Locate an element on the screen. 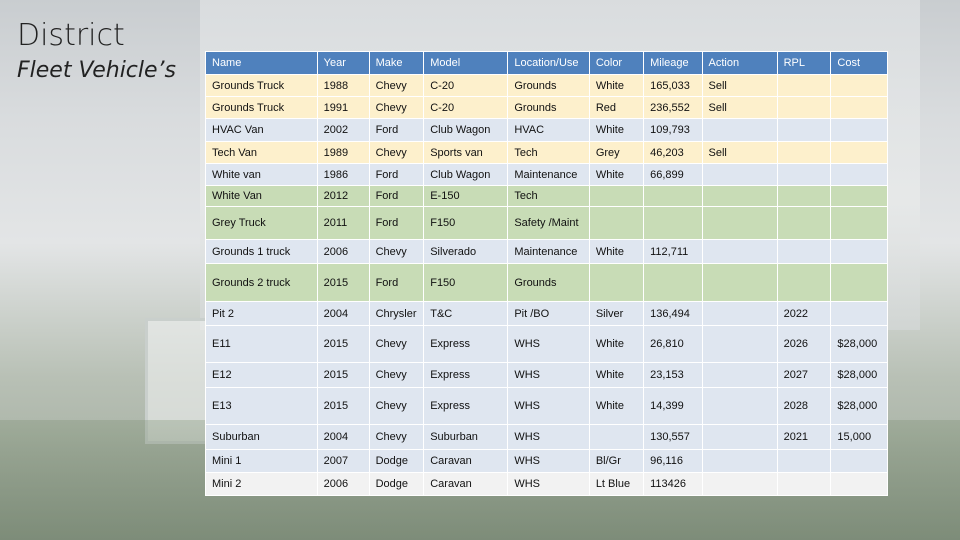  cell-name: Grounds 2 truck is located at coordinates (261, 282).